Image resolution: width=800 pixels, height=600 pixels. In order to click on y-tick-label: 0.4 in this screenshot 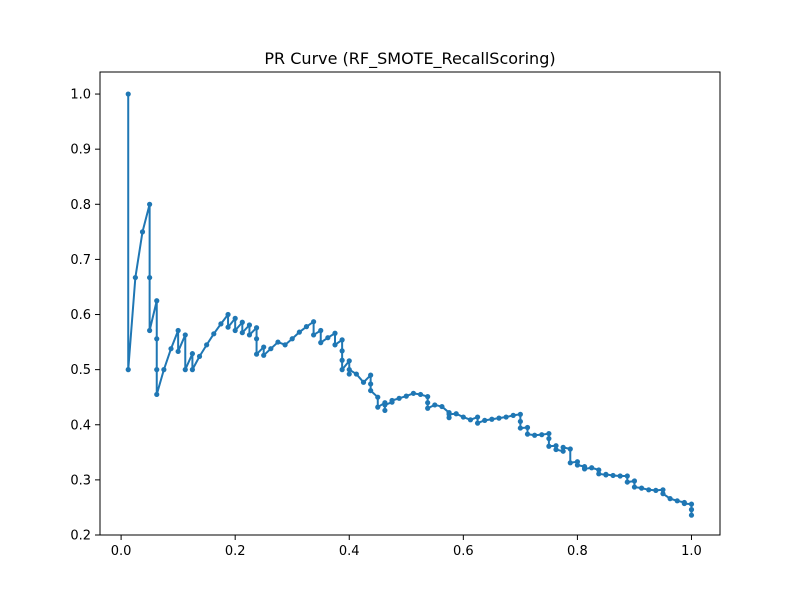, I will do `click(80, 425)`.